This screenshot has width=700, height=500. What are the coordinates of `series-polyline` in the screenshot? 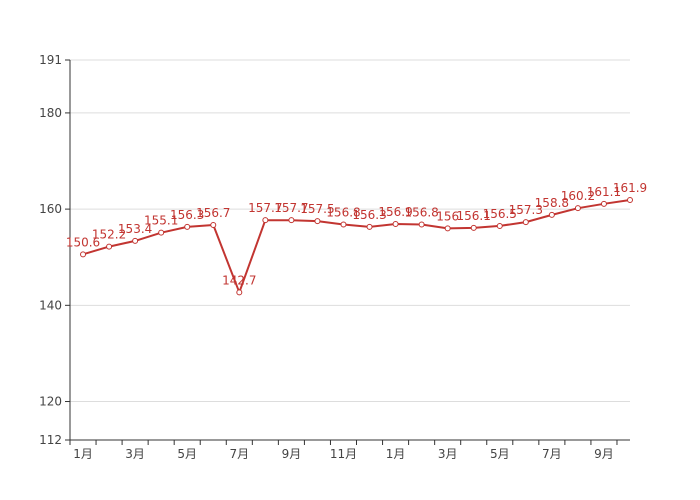 It's located at (356, 246).